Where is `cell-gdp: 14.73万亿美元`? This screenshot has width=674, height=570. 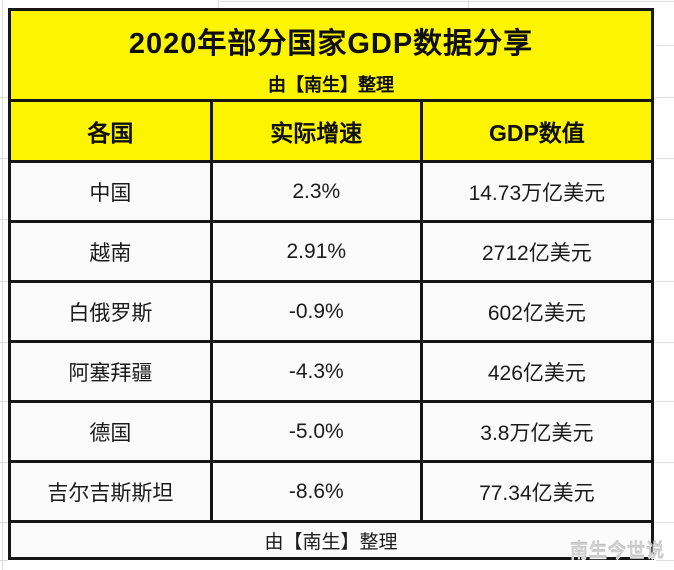 cell-gdp: 14.73万亿美元 is located at coordinates (537, 191).